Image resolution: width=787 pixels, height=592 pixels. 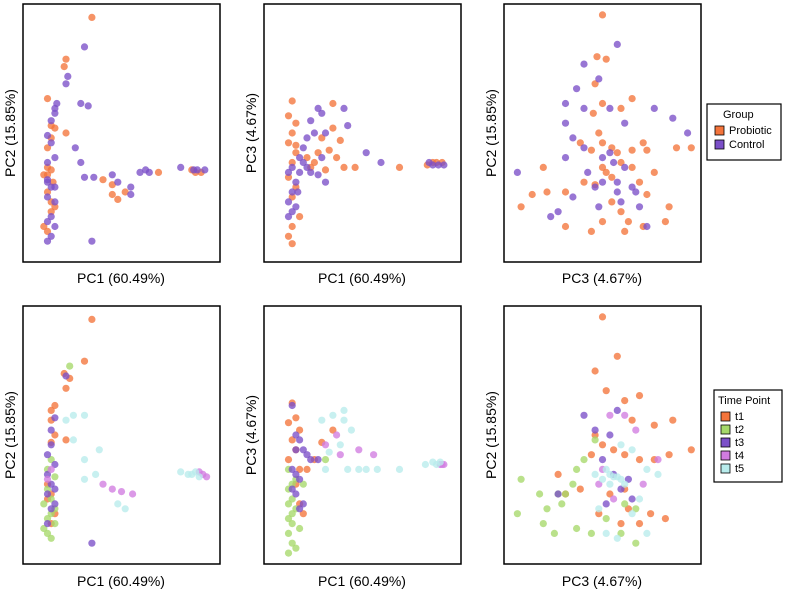 What do you see at coordinates (738, 115) in the screenshot?
I see `group-legend-title: Group` at bounding box center [738, 115].